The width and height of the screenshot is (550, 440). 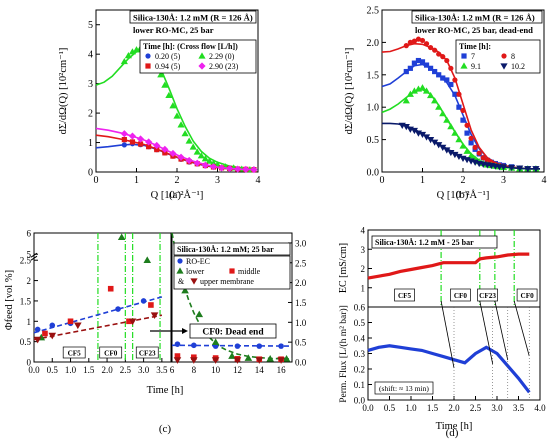 What do you see at coordinates (463, 180) in the screenshot?
I see `x-axis-tick-label: 2` at bounding box center [463, 180].